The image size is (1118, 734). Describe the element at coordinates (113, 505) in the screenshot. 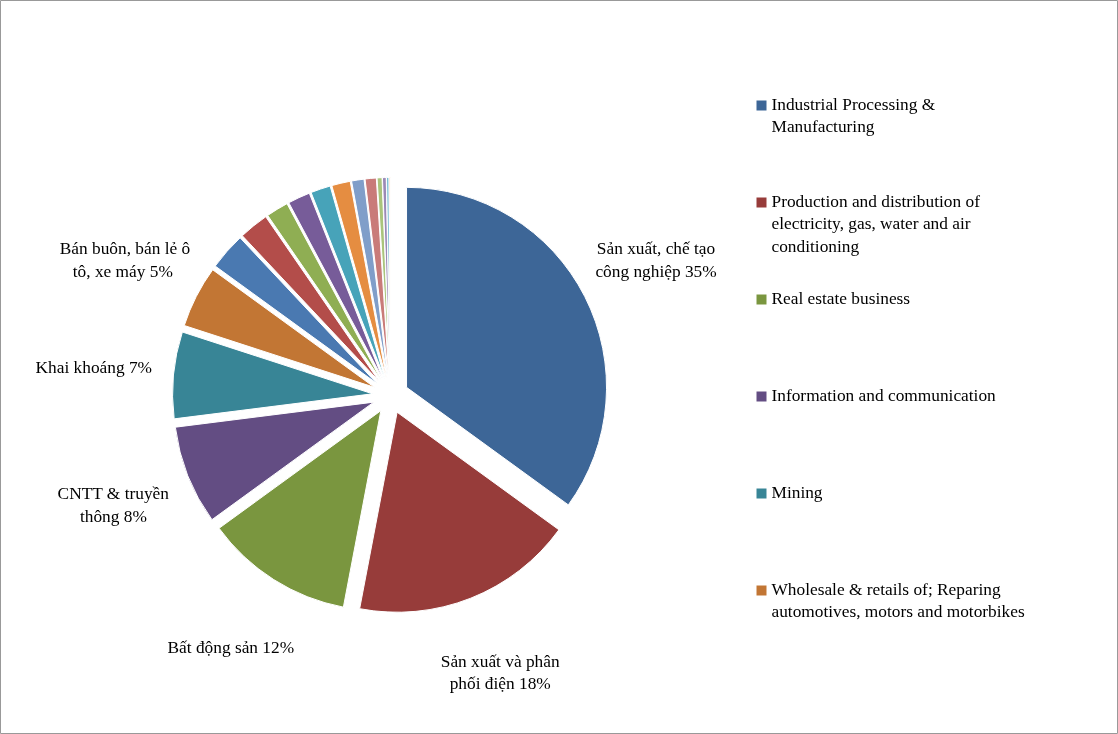

I see `data-label: CNTT & truyền thông 8%` at that location.